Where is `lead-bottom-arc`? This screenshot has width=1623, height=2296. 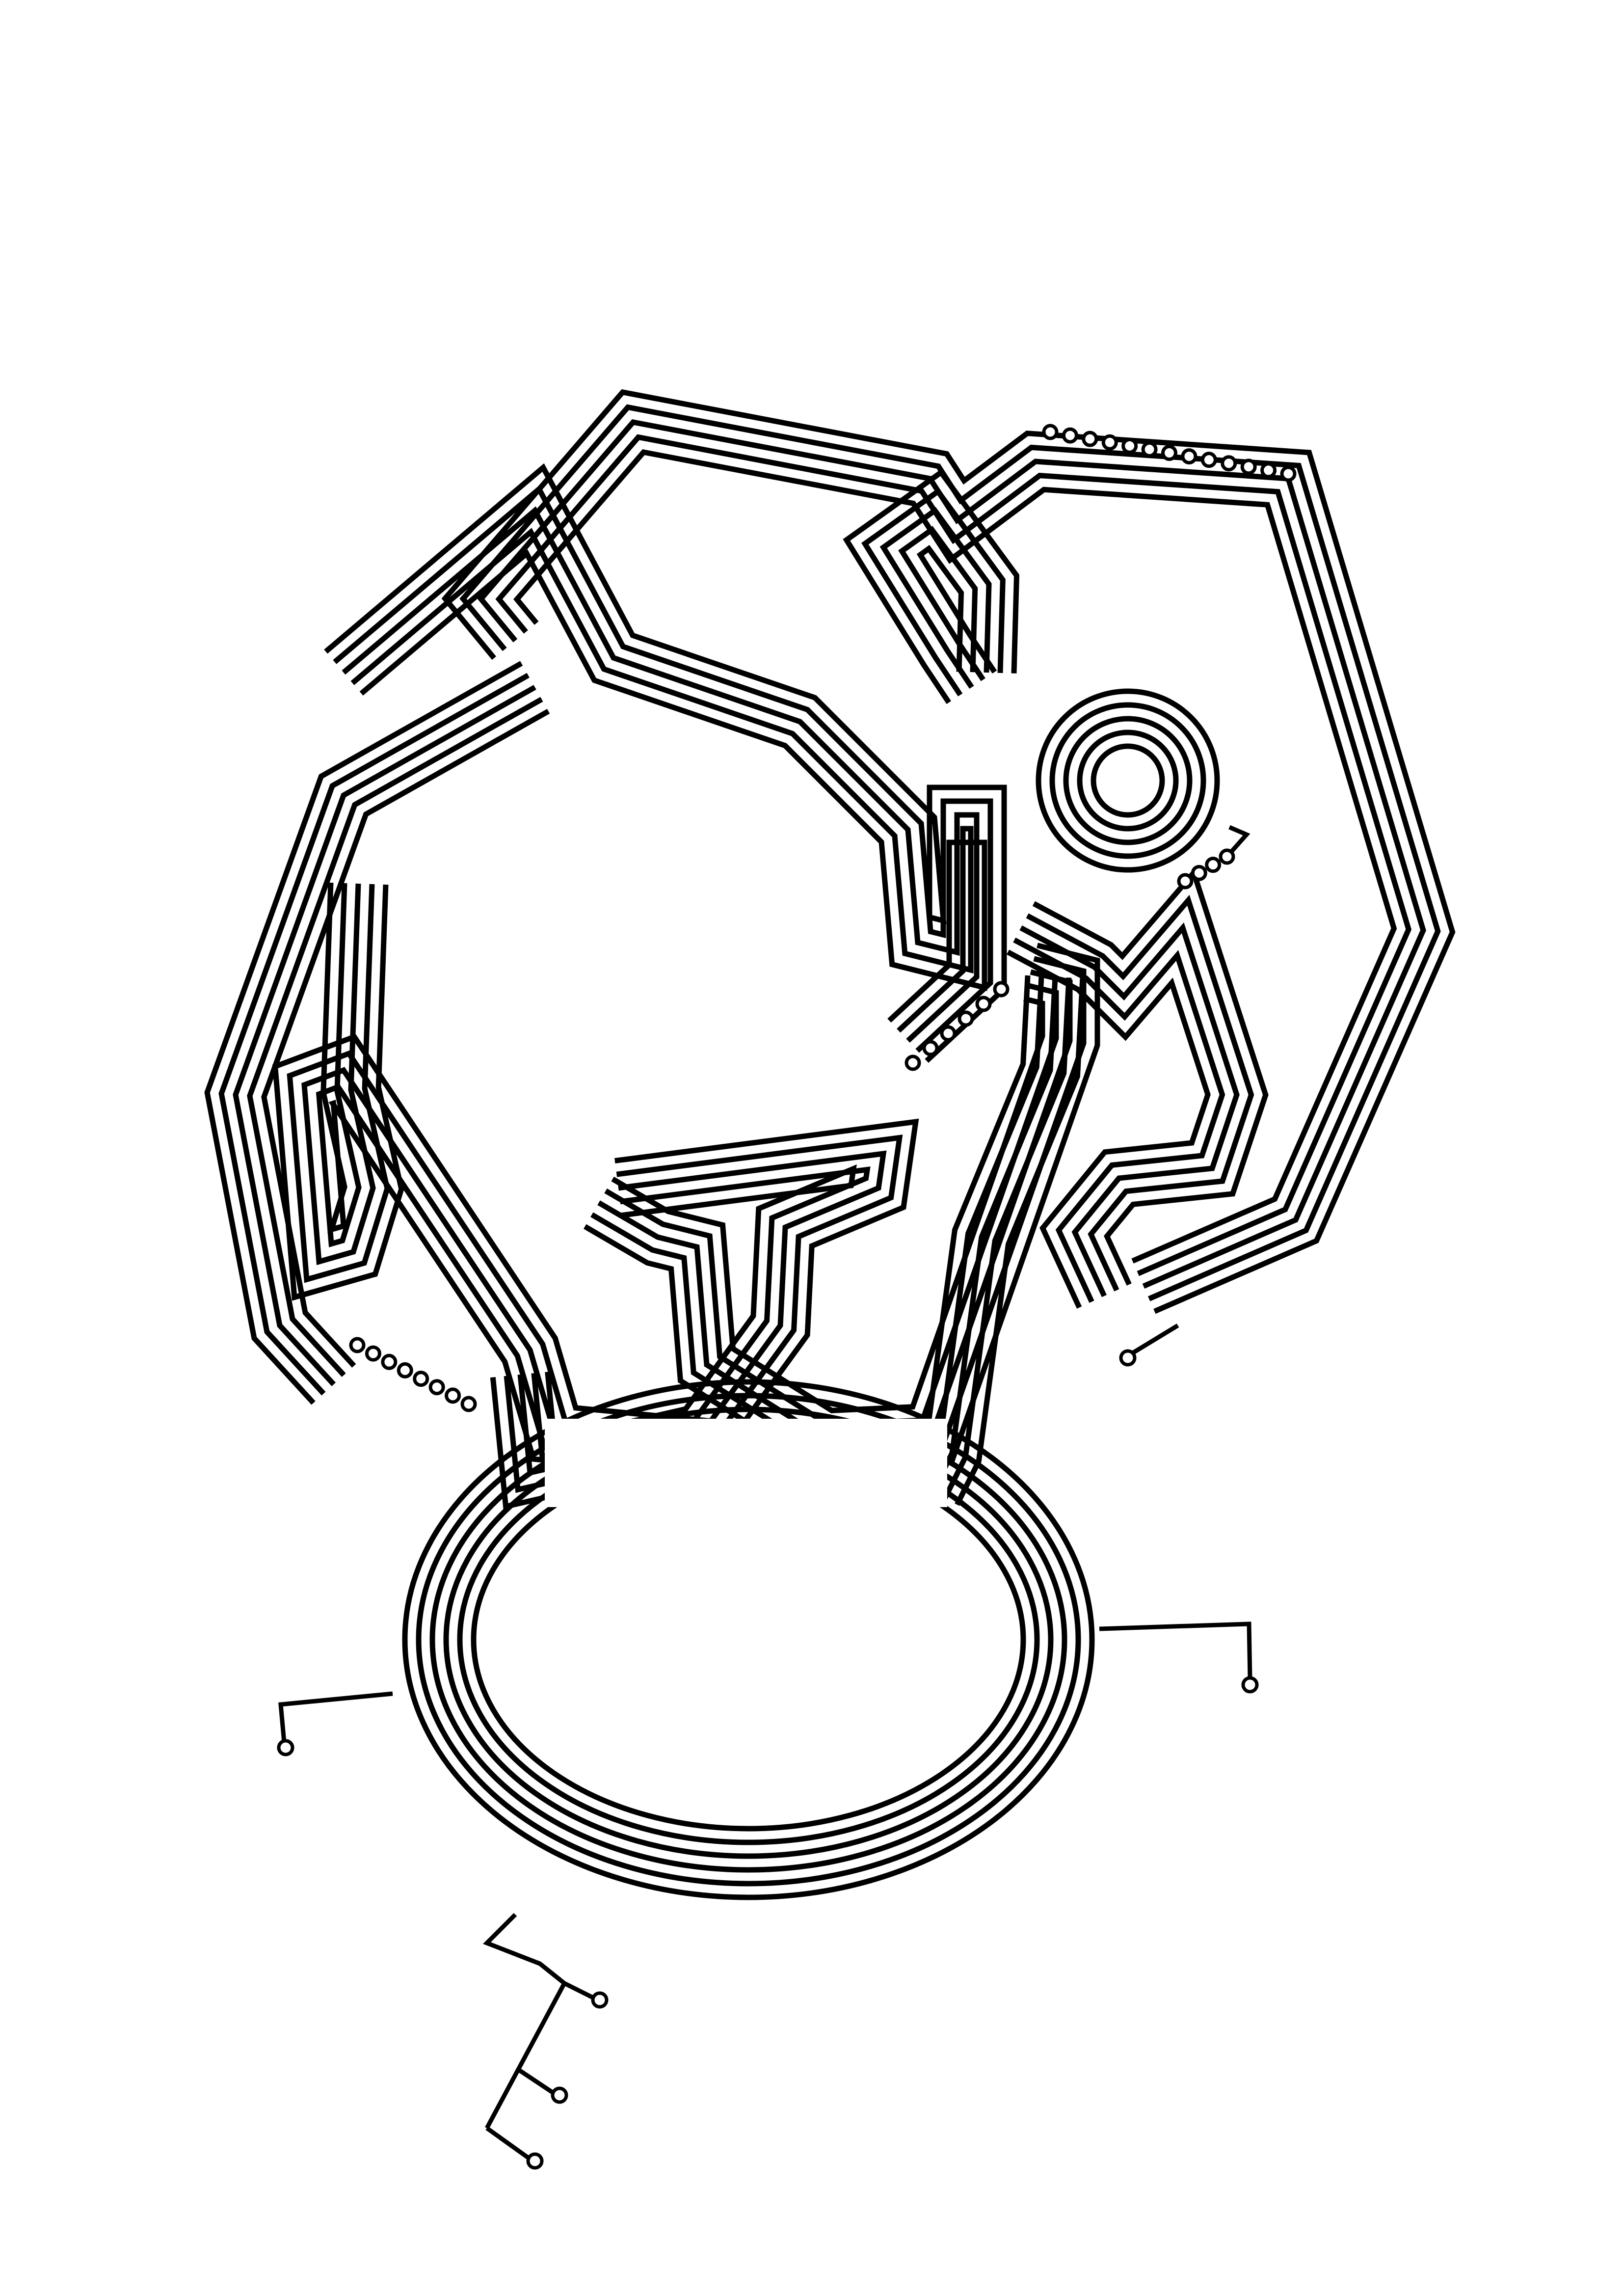
lead-bottom-arc is located at coordinates (524, 1949).